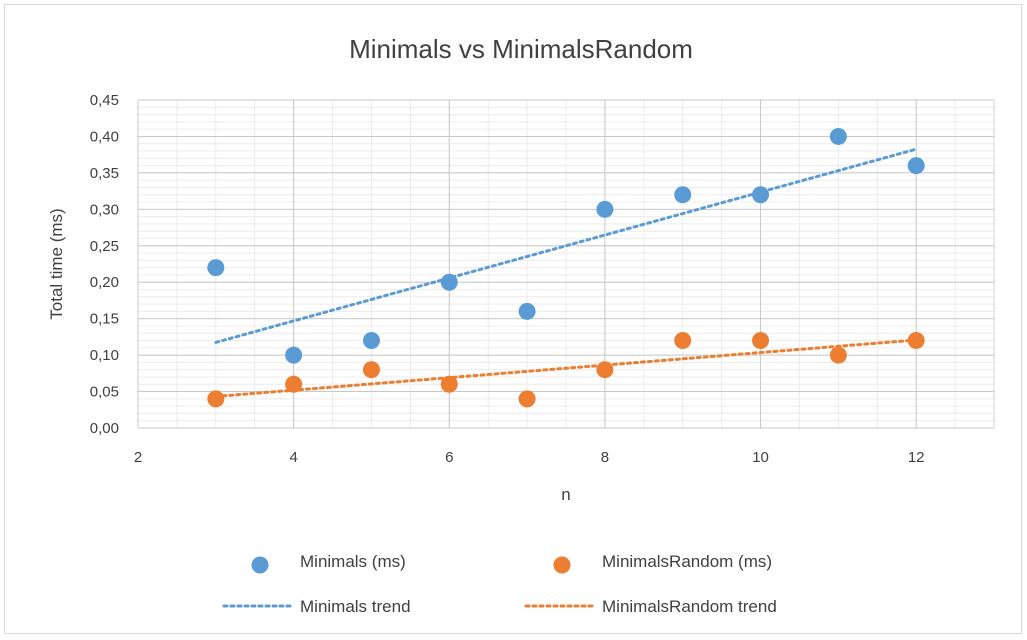 The height and width of the screenshot is (640, 1027). I want to click on x-tick-label: 6, so click(449, 457).